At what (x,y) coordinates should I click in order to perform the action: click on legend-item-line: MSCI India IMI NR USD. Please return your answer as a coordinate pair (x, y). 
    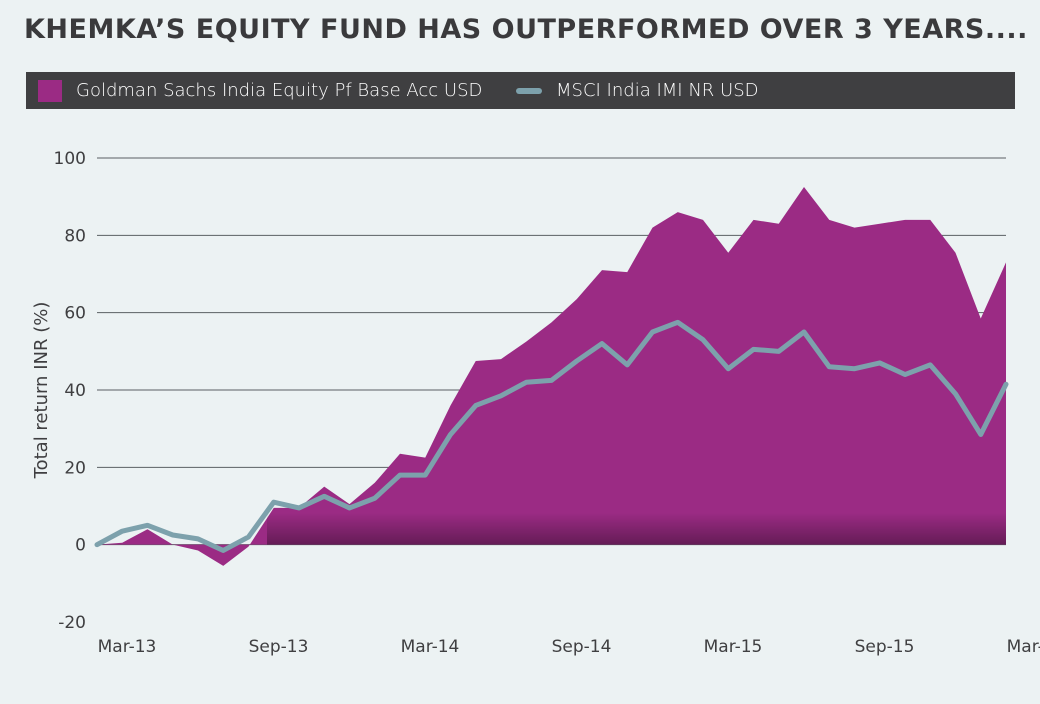
    Looking at the image, I should click on (637, 90).